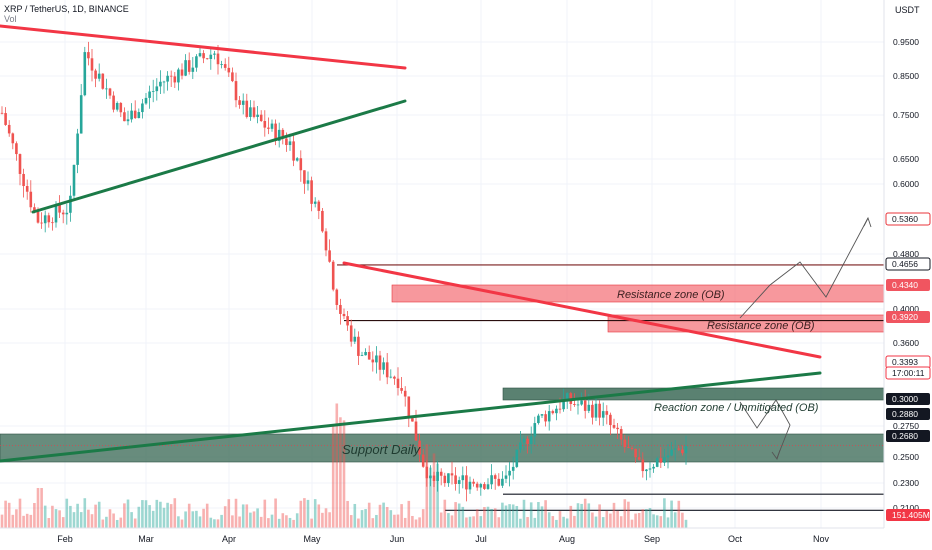 This screenshot has height=550, width=932. I want to click on symbol-title: XRP / TetherUS, 1D, BINANCE, so click(66, 9).